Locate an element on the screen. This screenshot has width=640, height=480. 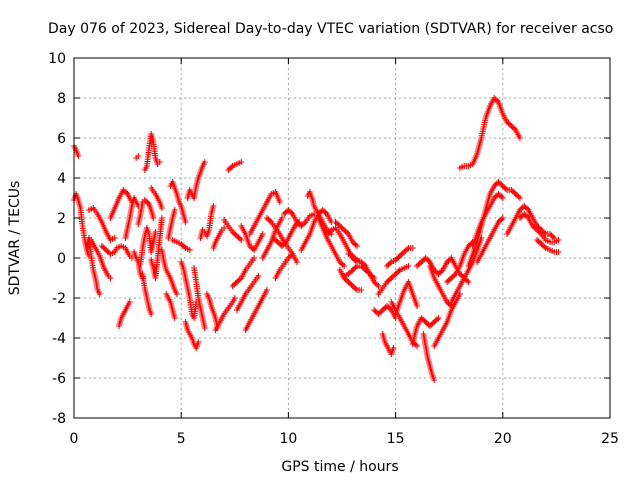
series-s11 is located at coordinates (137, 157).